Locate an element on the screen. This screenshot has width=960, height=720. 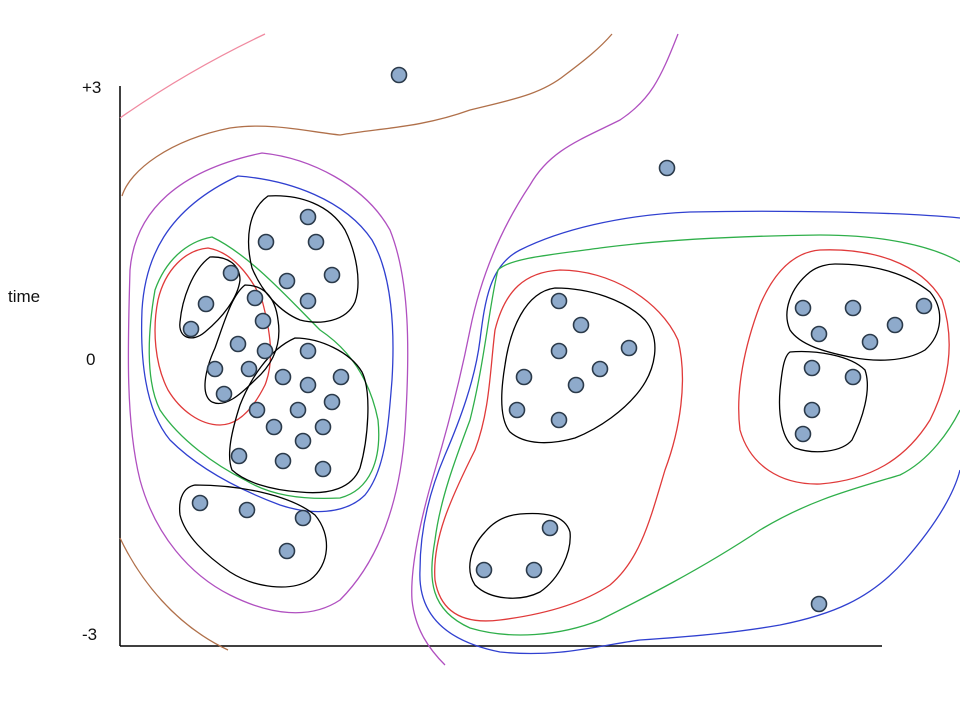
contour-green-left is located at coordinates (264, 368).